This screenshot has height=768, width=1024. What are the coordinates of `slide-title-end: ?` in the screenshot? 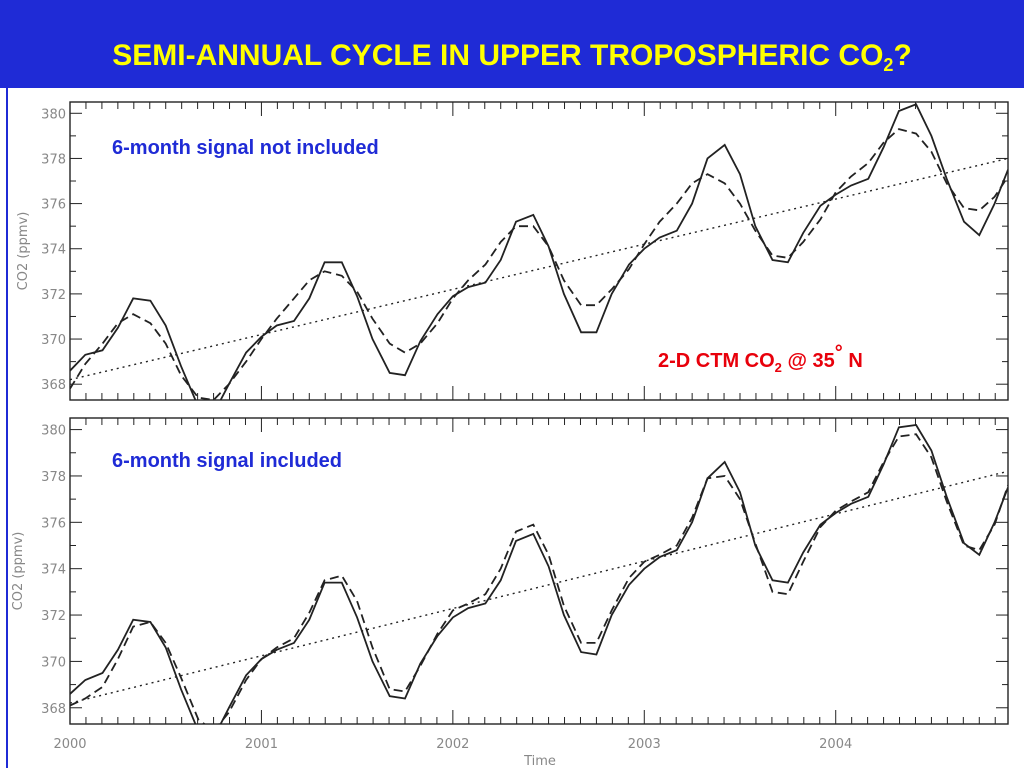 It's located at (902, 55).